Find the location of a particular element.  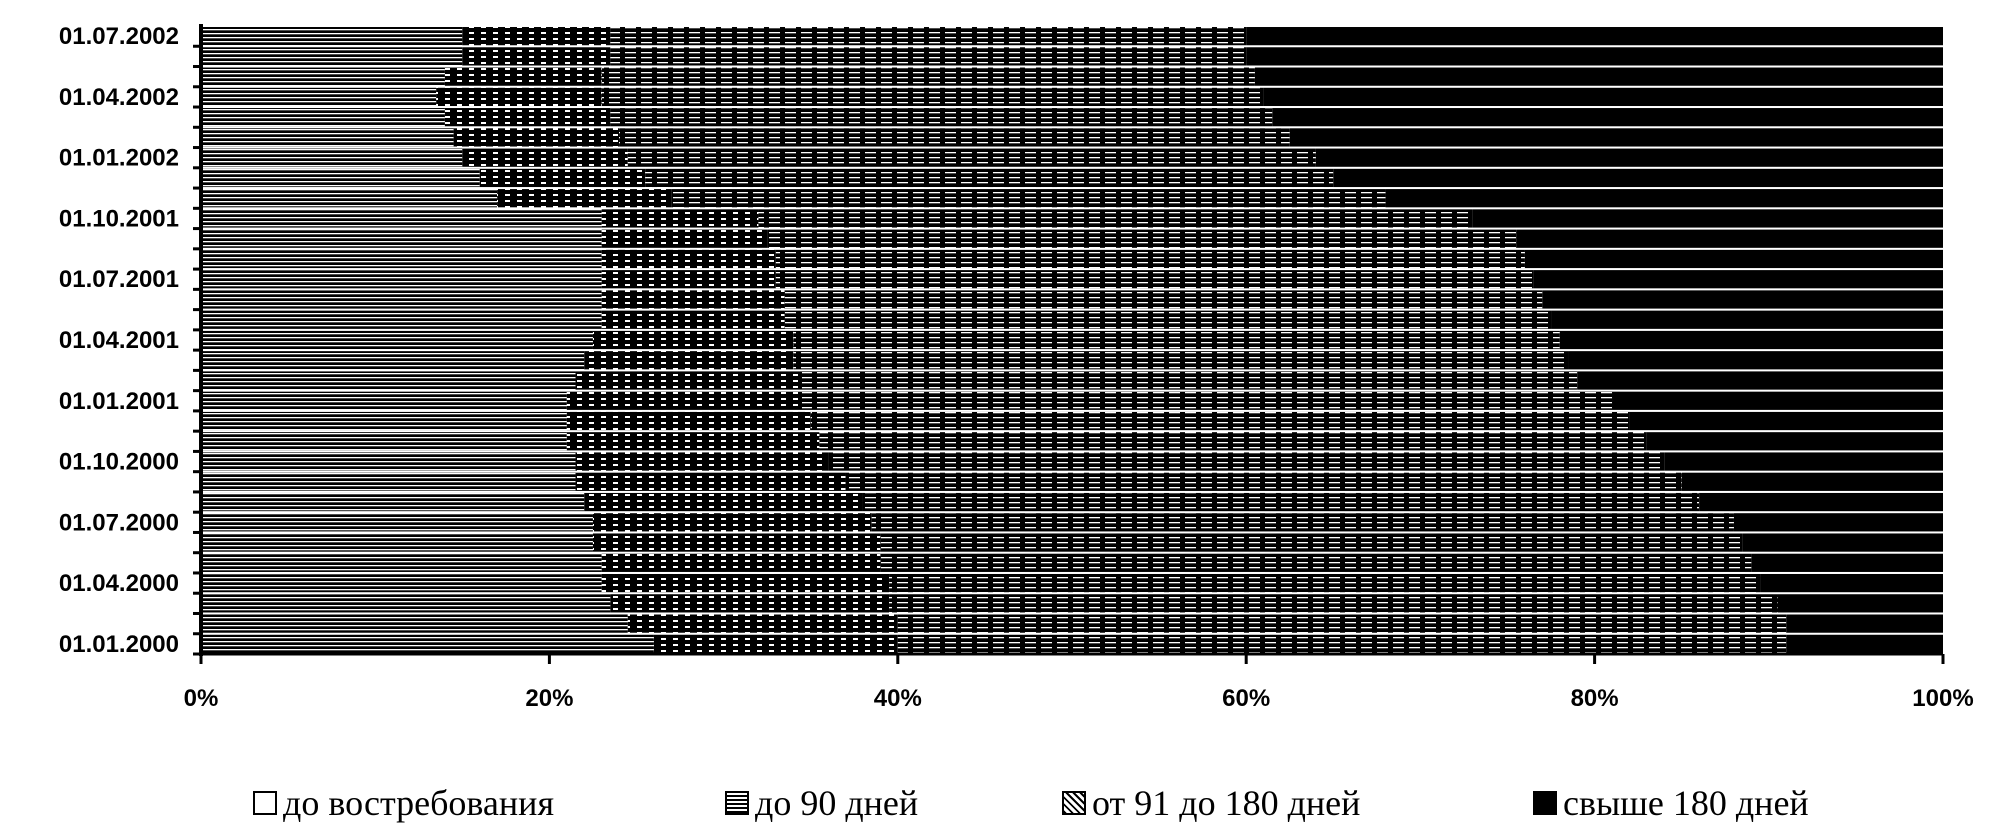

y-tick-label: 01.10.2000 is located at coordinates (119, 462).